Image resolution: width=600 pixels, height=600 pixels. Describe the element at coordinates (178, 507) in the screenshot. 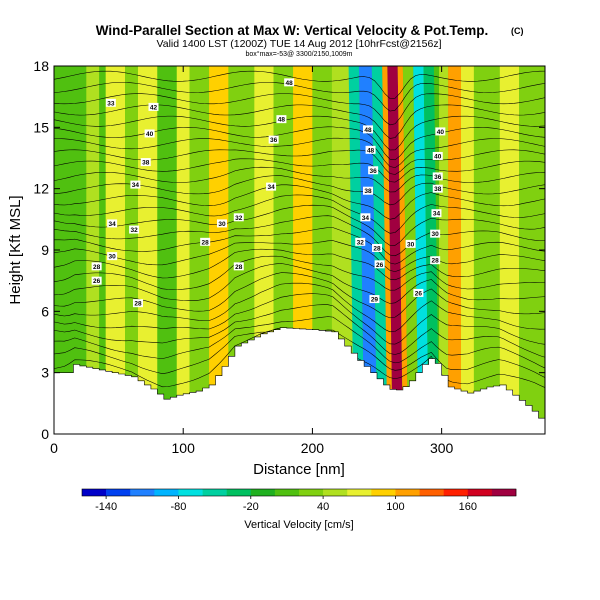

I see `colorbar-tick-label: -80` at that location.